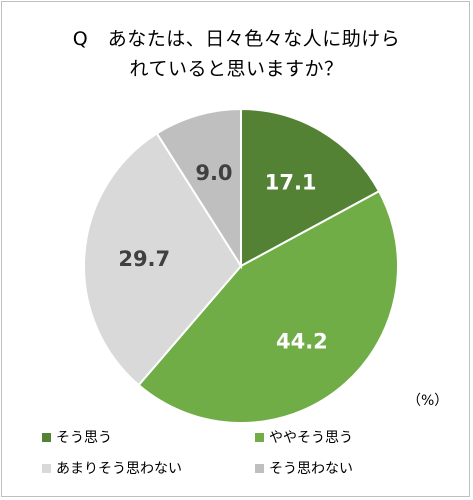 Image resolution: width=473 pixels, height=500 pixels. I want to click on chart-title-line-1: Q あなたは、日々色々な人に助けら, so click(236, 39).